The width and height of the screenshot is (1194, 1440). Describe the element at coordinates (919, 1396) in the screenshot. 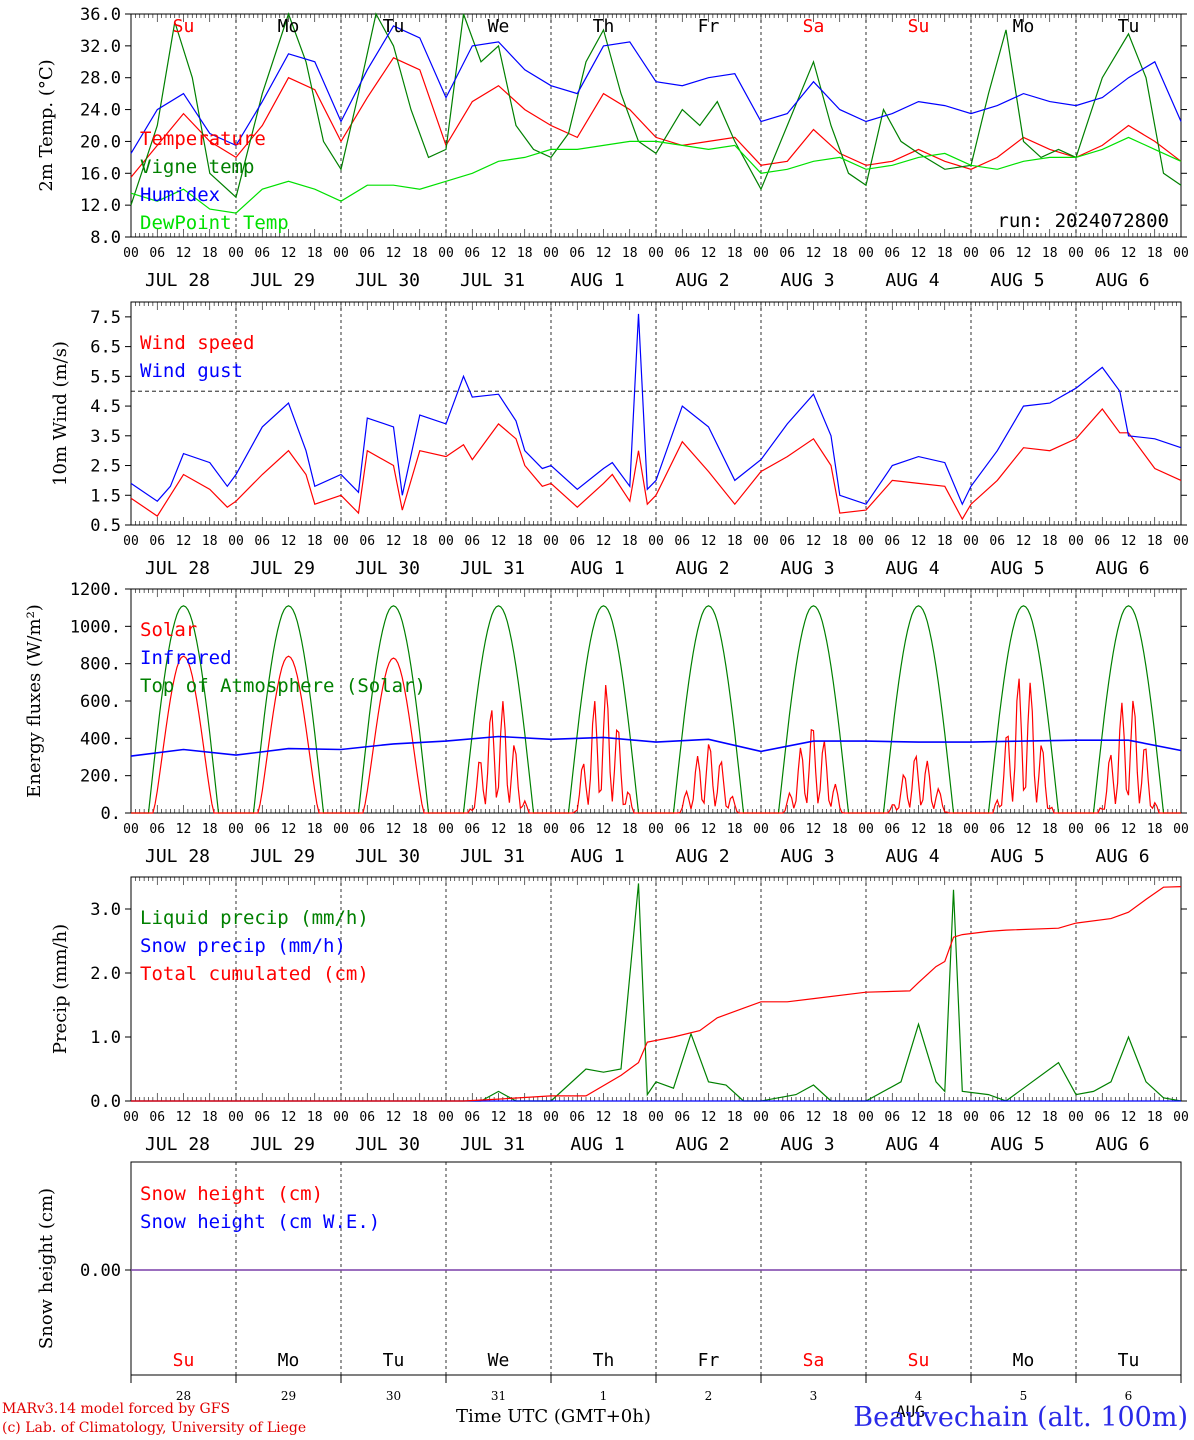

I see `day-number-label: 4` at that location.